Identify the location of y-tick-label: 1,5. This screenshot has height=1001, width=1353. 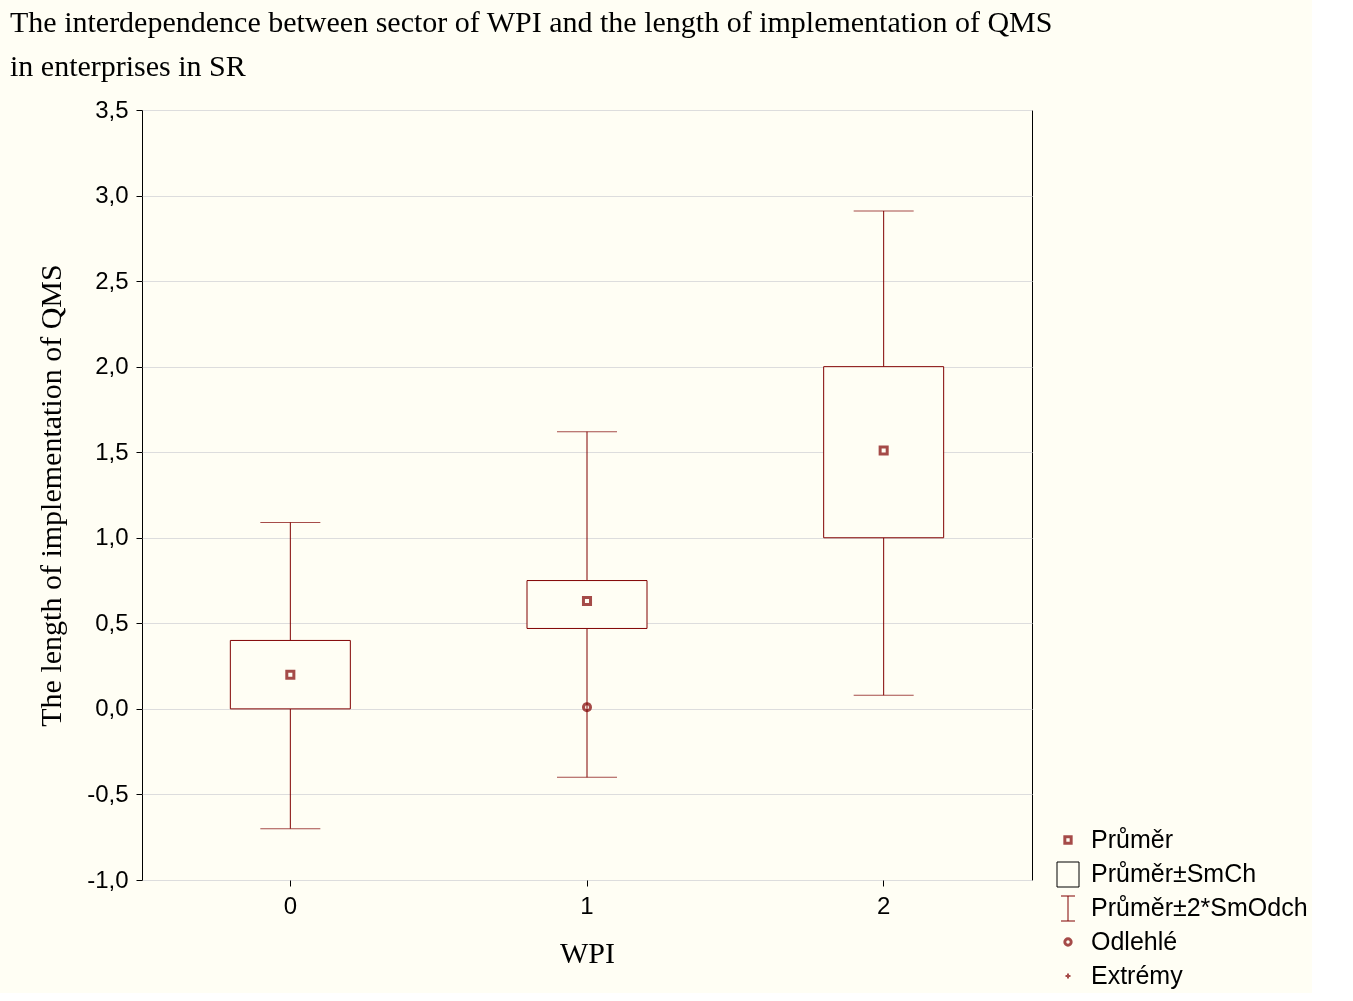
(112, 451).